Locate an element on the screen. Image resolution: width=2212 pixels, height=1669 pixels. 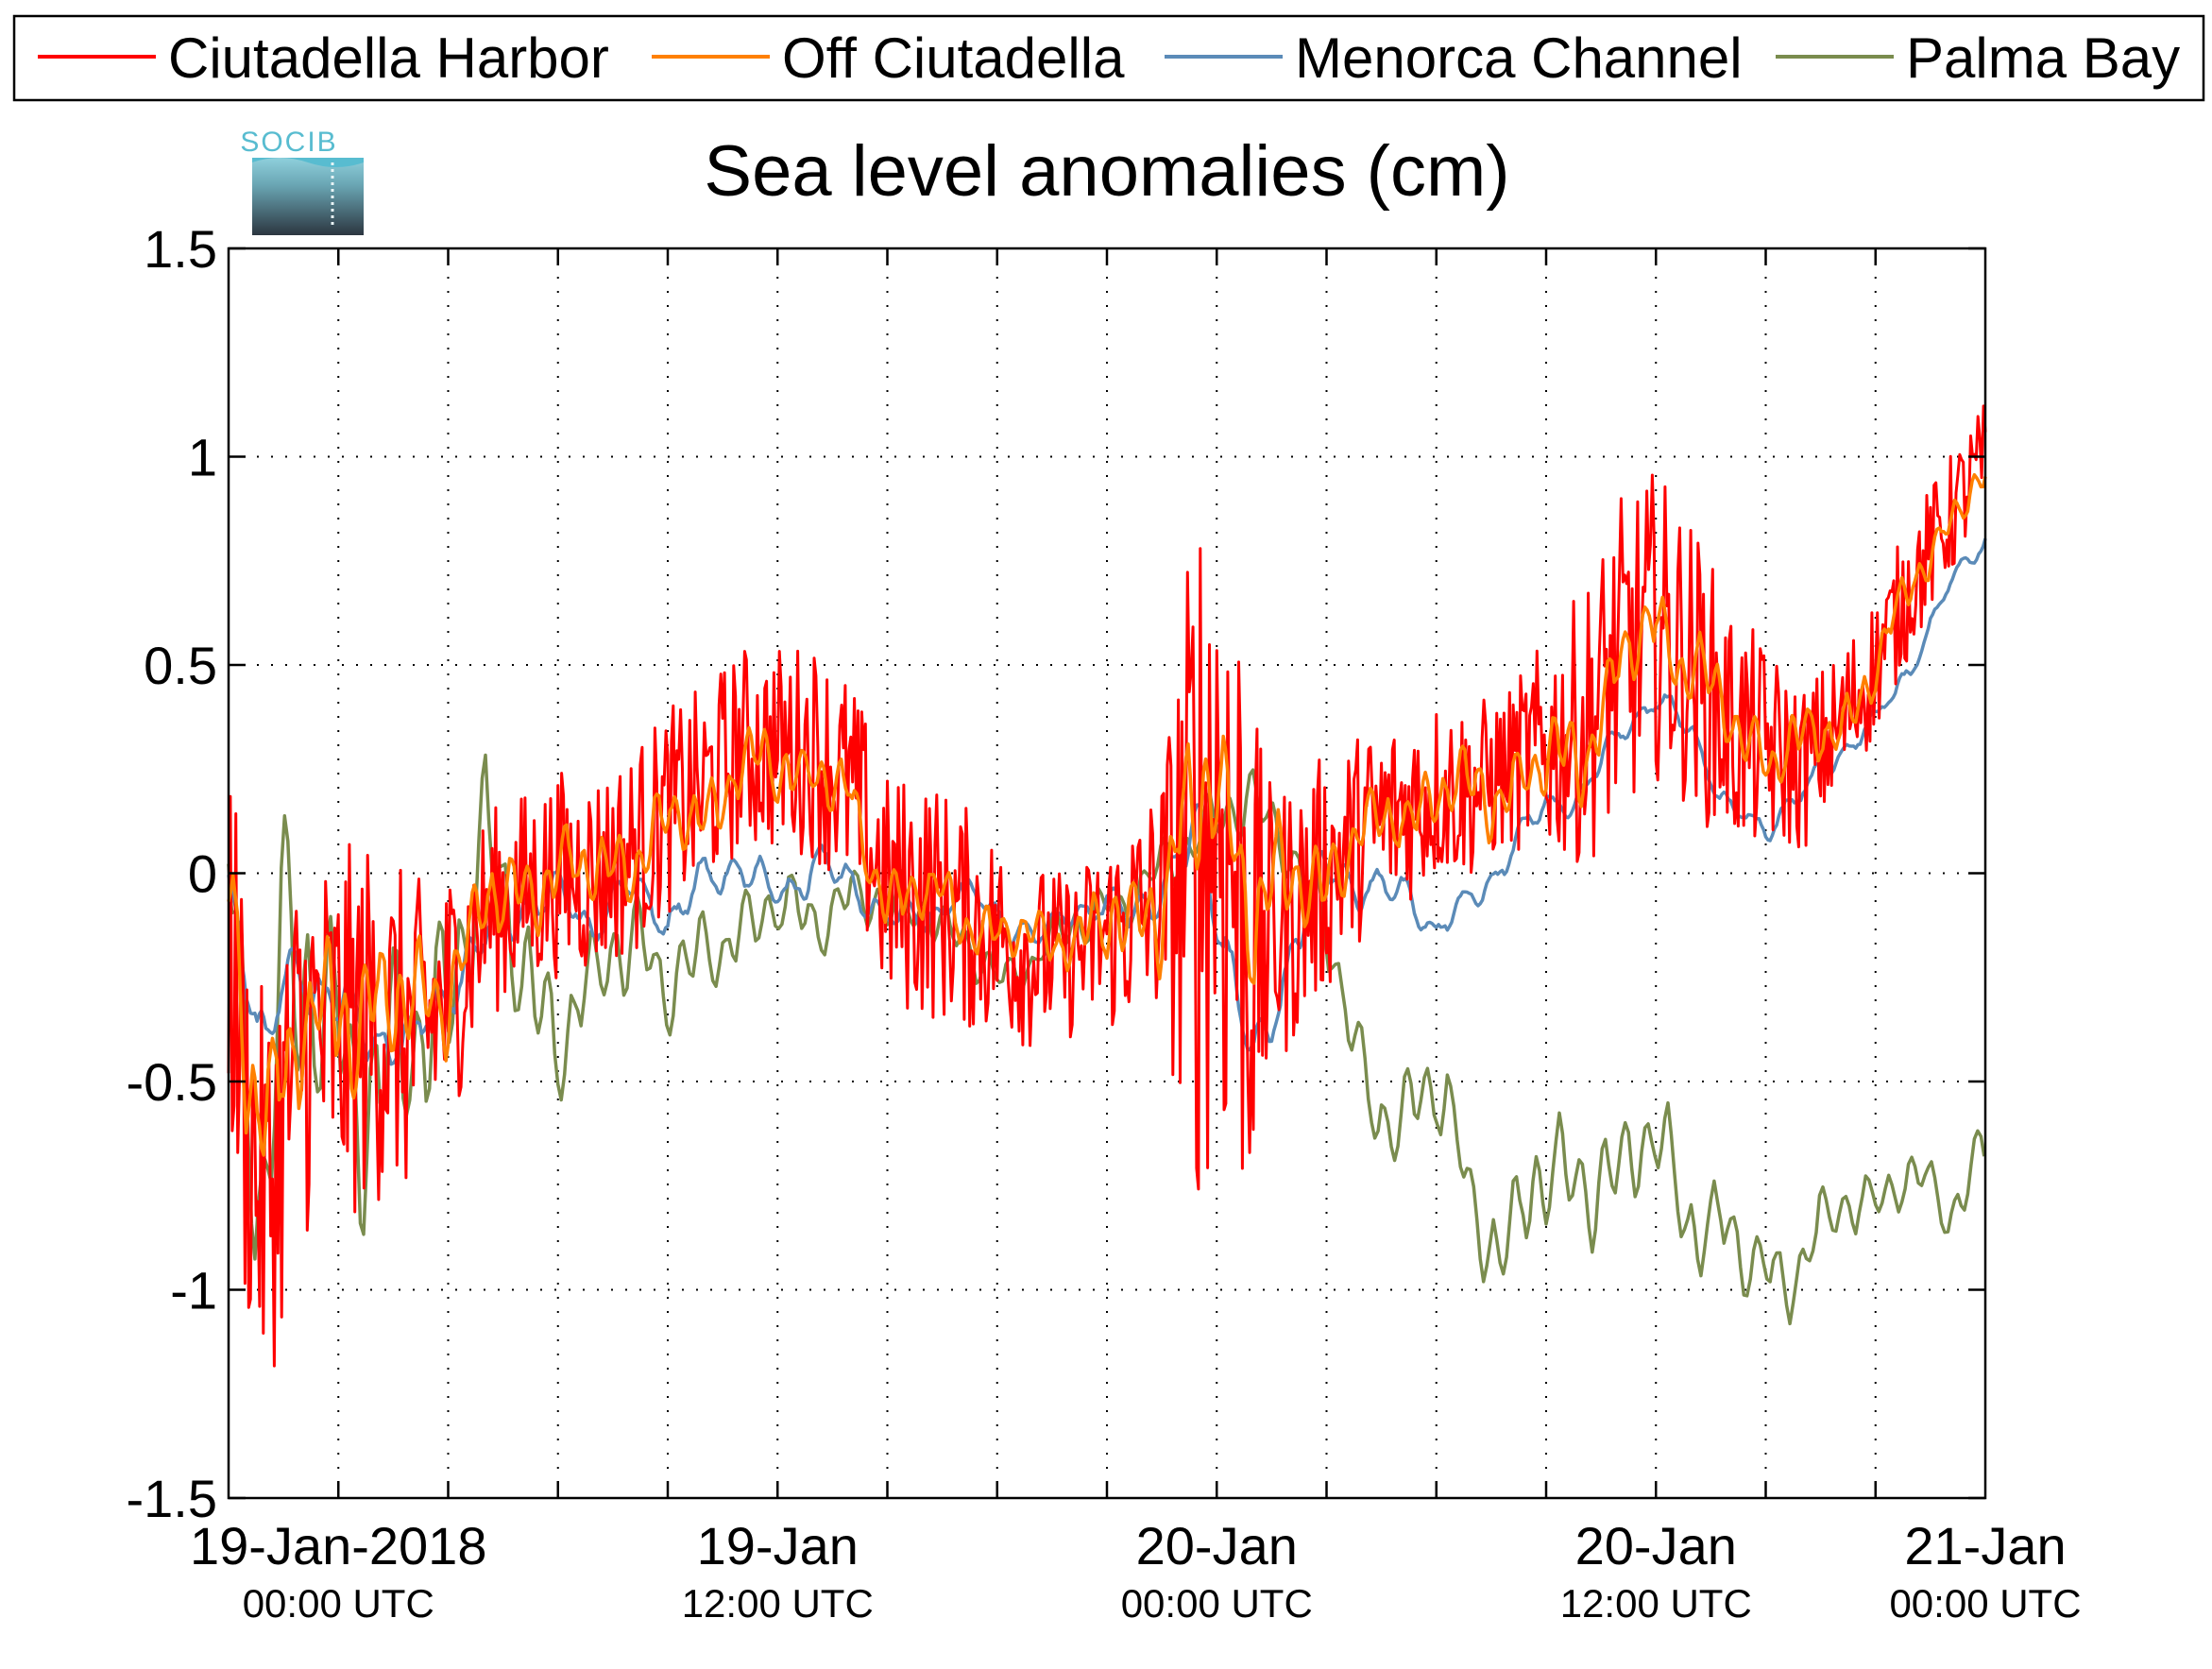
x-tick-label: 20-Jan 00:00 UTC is located at coordinates (1217, 1571).